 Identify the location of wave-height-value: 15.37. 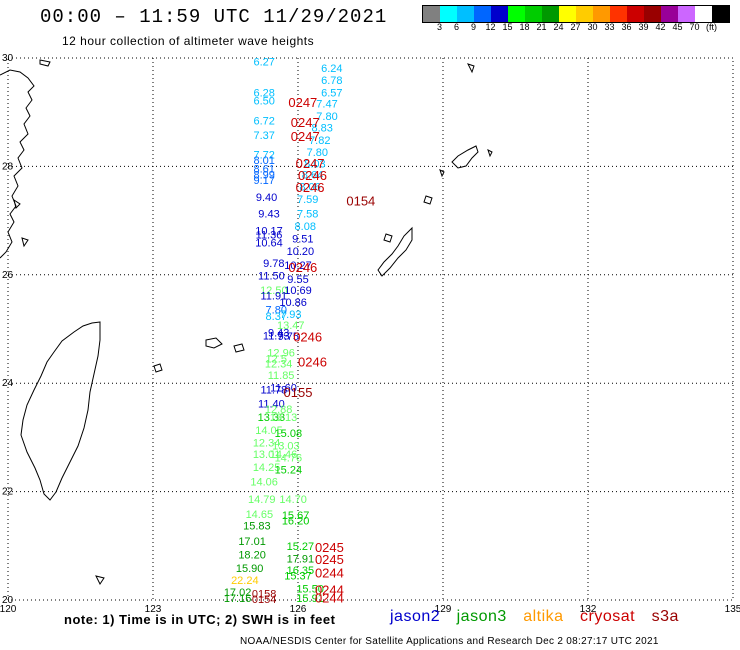
(298, 577).